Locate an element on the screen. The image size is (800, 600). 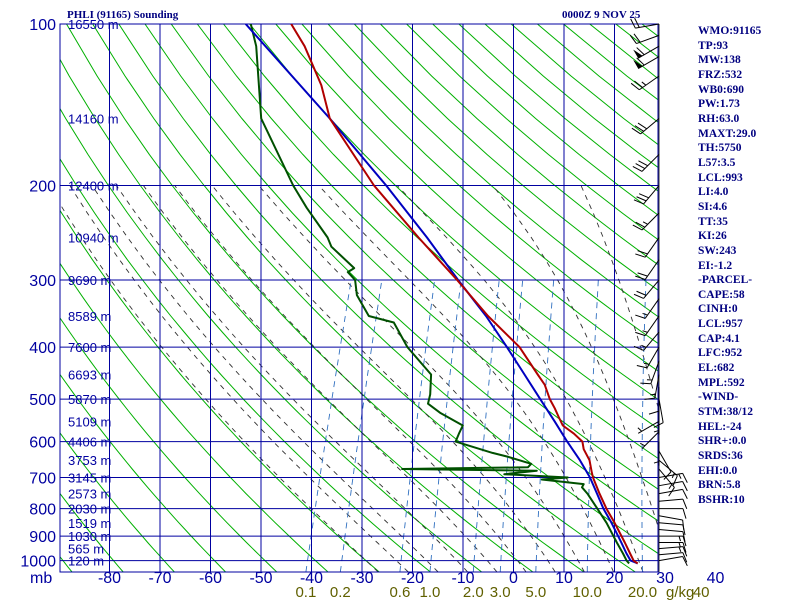
pressure-label: 800 is located at coordinates (42, 510).